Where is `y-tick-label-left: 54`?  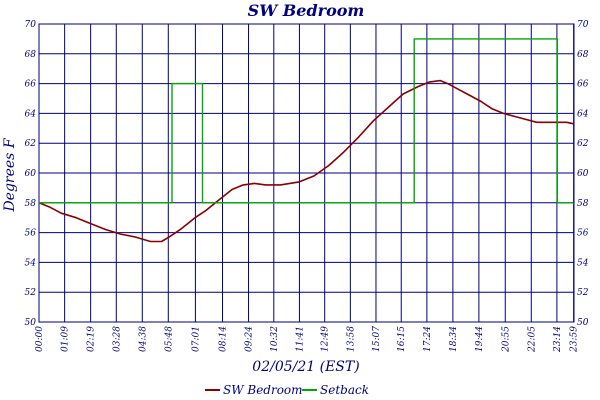 y-tick-label-left: 54 is located at coordinates (31, 263).